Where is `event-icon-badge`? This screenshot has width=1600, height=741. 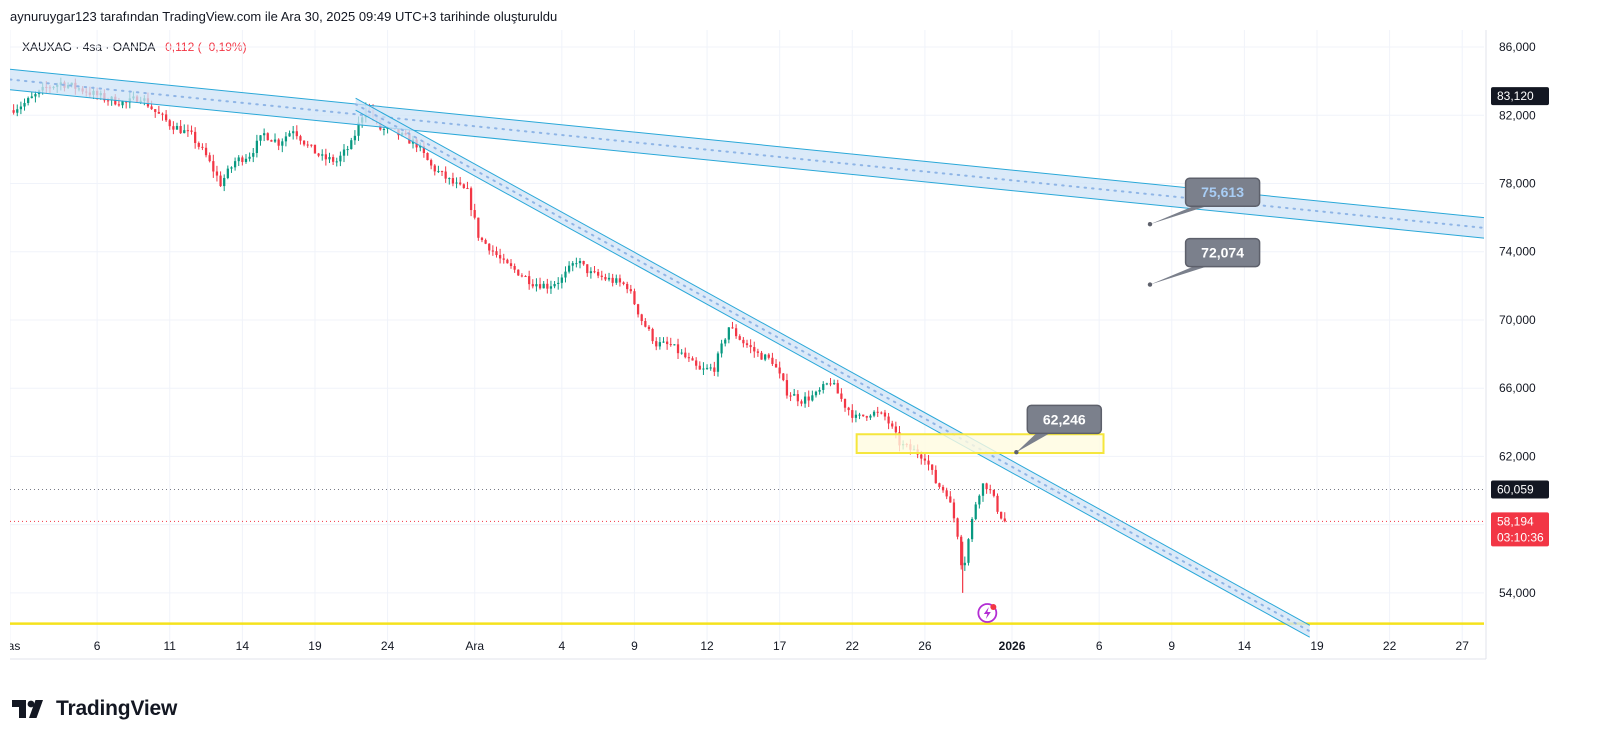 event-icon-badge is located at coordinates (993, 607).